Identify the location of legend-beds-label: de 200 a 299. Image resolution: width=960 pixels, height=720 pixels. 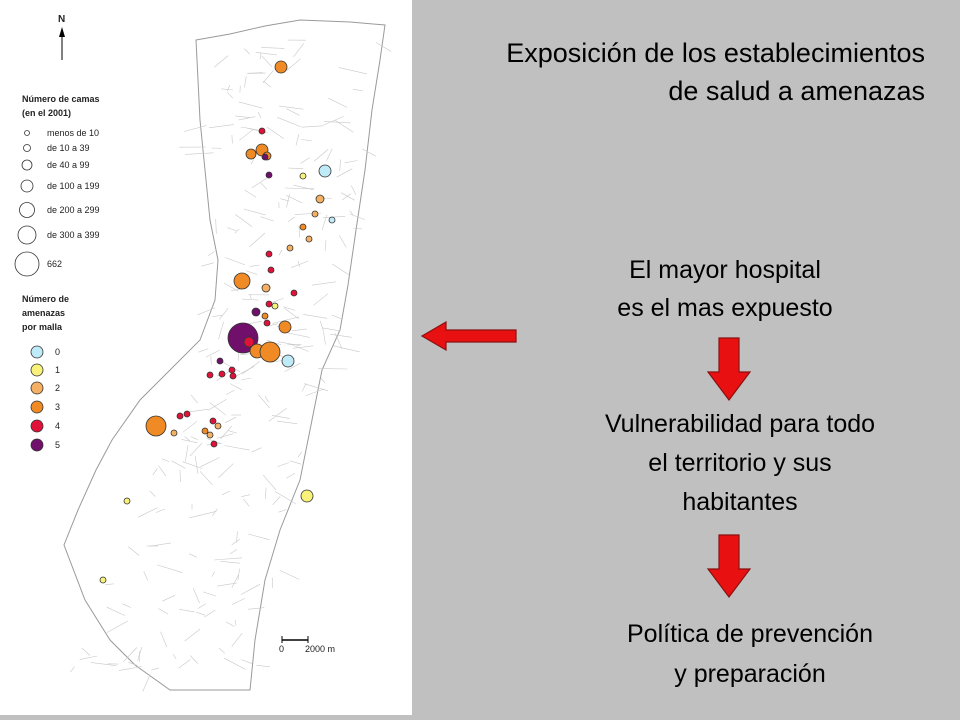
(73, 210).